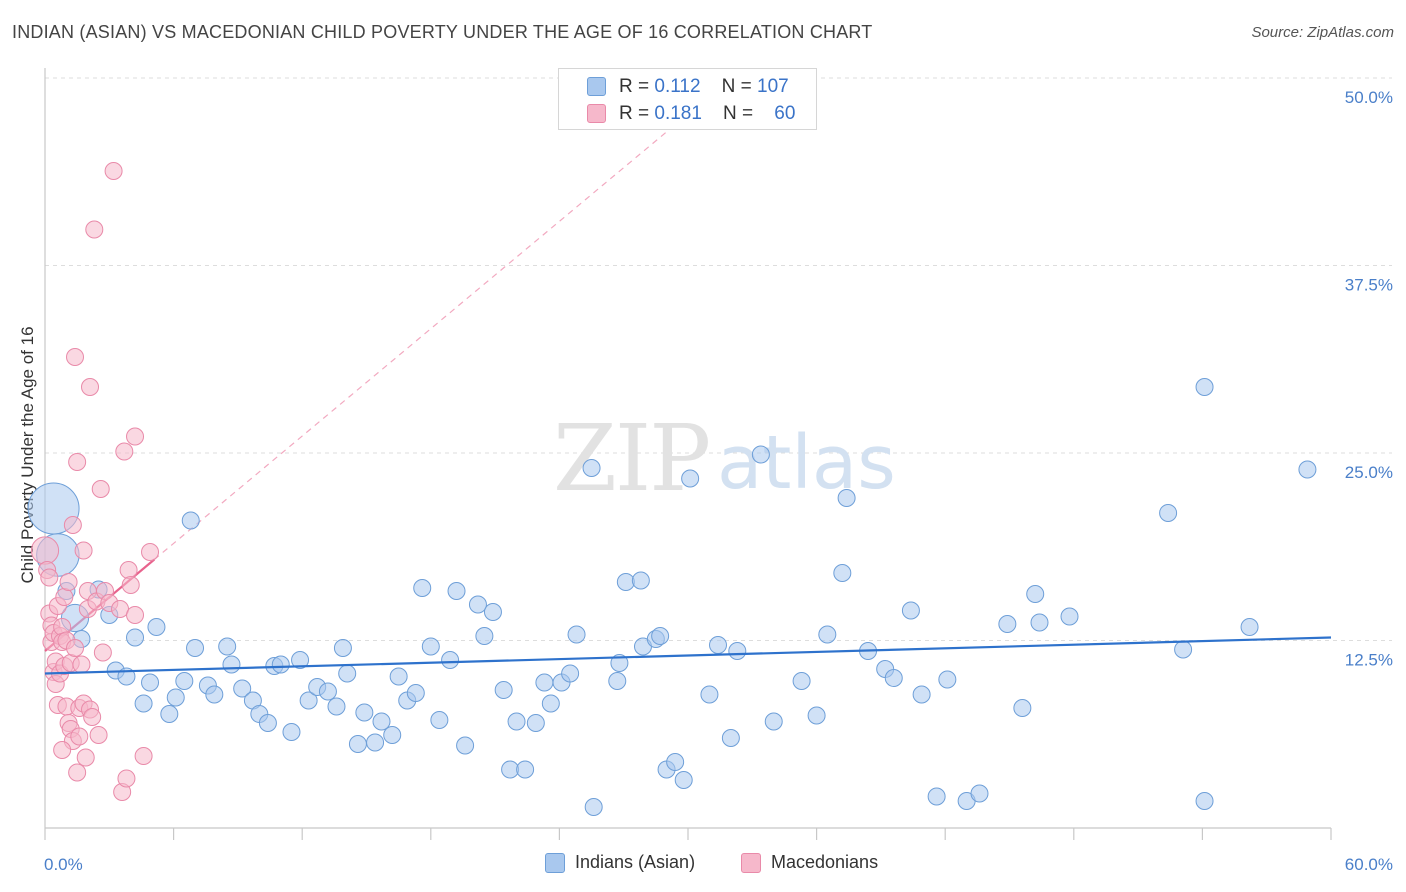 The width and height of the screenshot is (1406, 892). Describe the element at coordinates (677, 86) in the screenshot. I see `r-value: 0.112` at that location.